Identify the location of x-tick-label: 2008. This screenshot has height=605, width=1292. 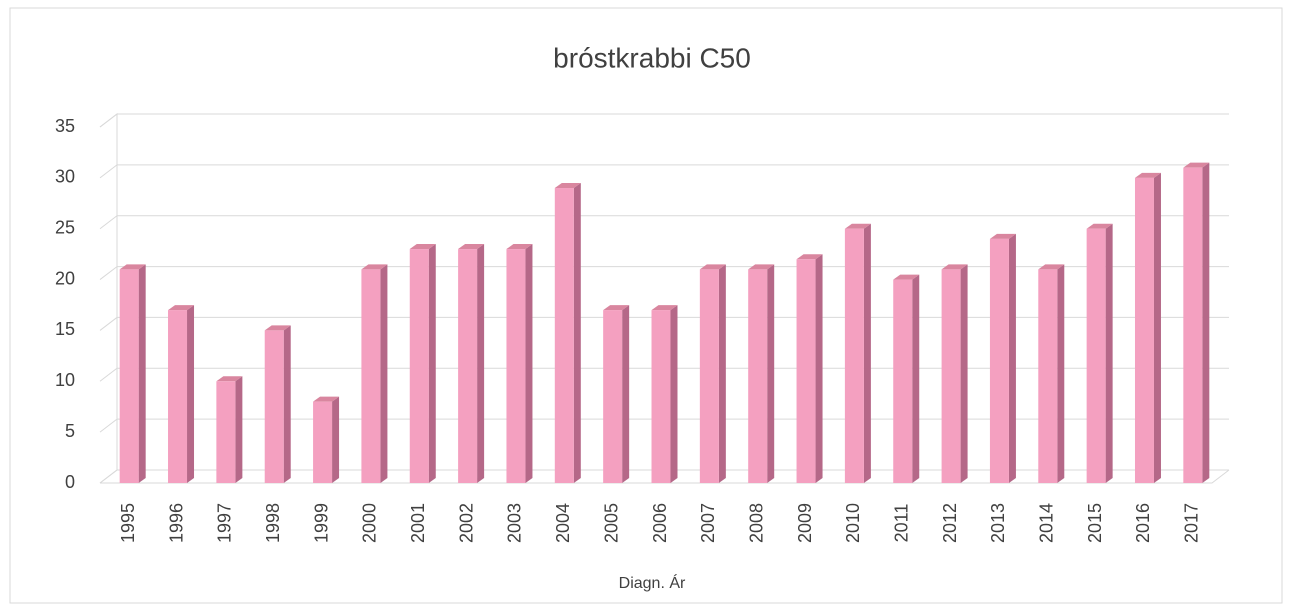
(756, 523).